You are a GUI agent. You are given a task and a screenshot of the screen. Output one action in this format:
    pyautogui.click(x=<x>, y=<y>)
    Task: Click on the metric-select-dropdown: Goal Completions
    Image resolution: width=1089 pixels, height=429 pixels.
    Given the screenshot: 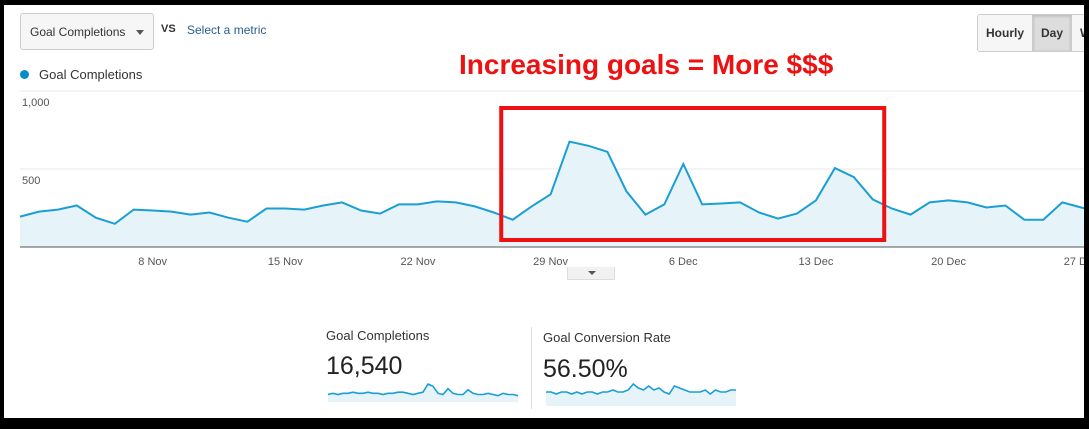 What is the action you would take?
    pyautogui.click(x=87, y=31)
    